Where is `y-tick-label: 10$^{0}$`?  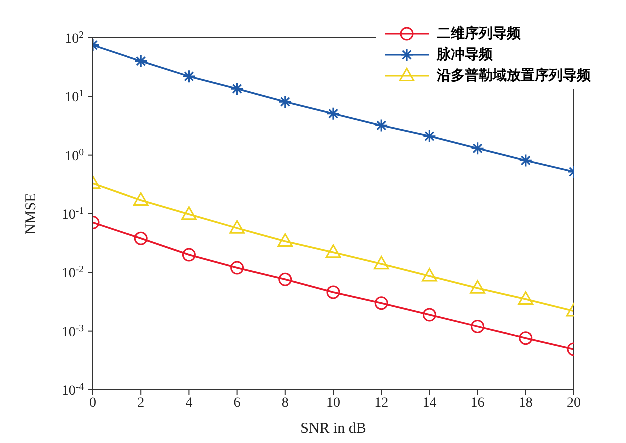 y-tick-label: 10$^{0}$ is located at coordinates (74, 155).